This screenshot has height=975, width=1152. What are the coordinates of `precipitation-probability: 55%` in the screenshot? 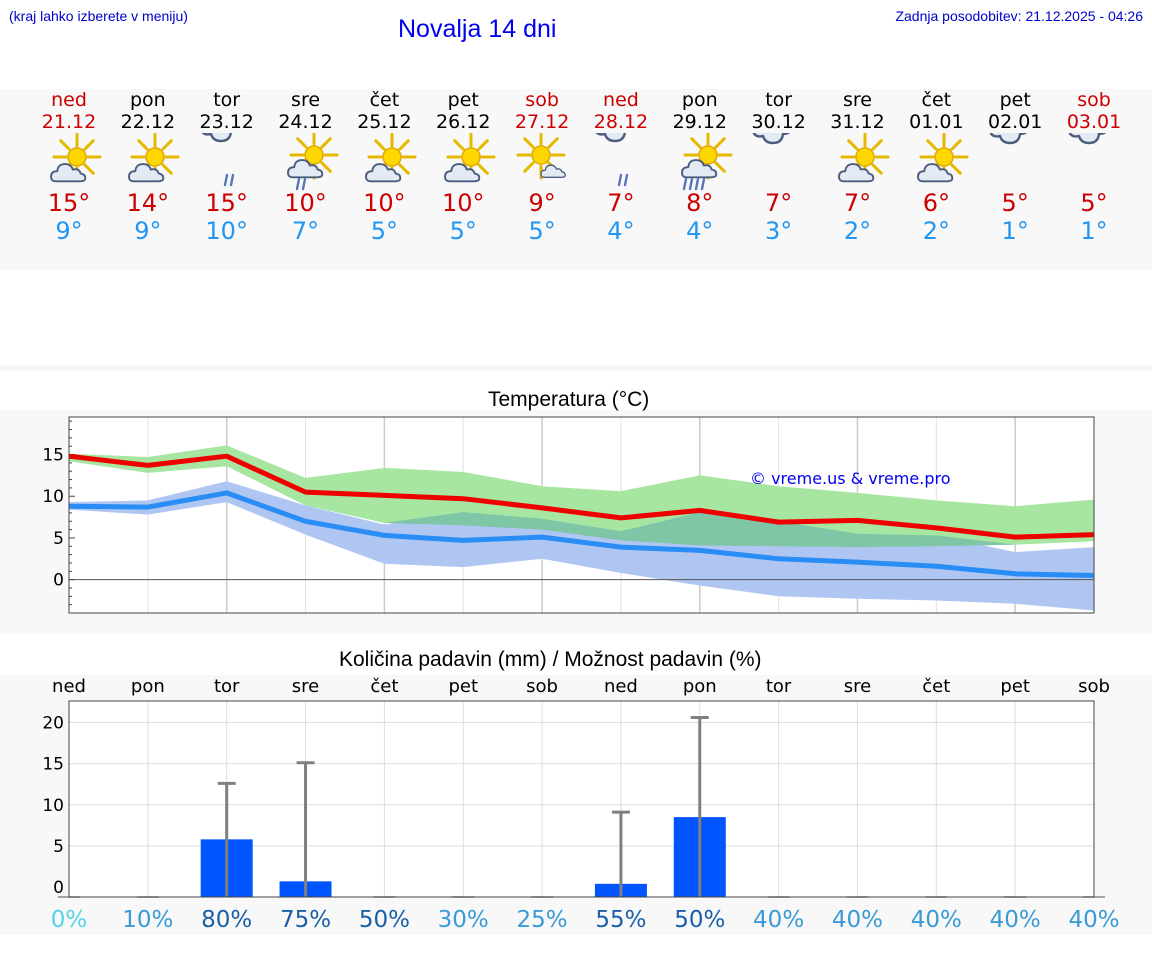 It's located at (620, 920).